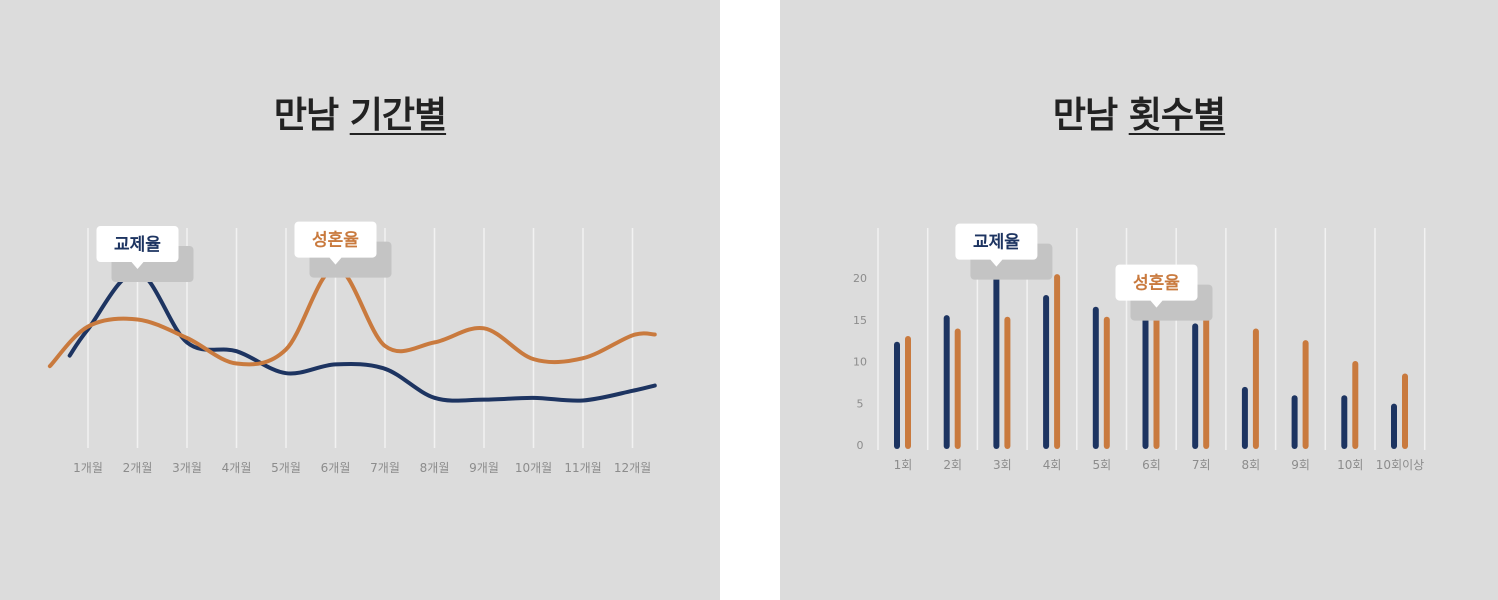 The width and height of the screenshot is (1498, 600). I want to click on x-tick-label: 10개월, so click(533, 468).